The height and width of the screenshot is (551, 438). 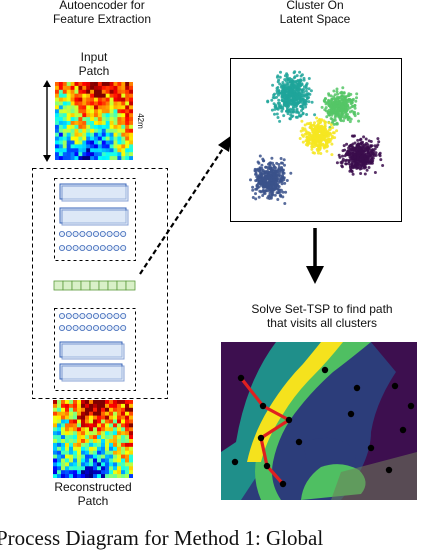 I want to click on input-patch-image, so click(x=94, y=121).